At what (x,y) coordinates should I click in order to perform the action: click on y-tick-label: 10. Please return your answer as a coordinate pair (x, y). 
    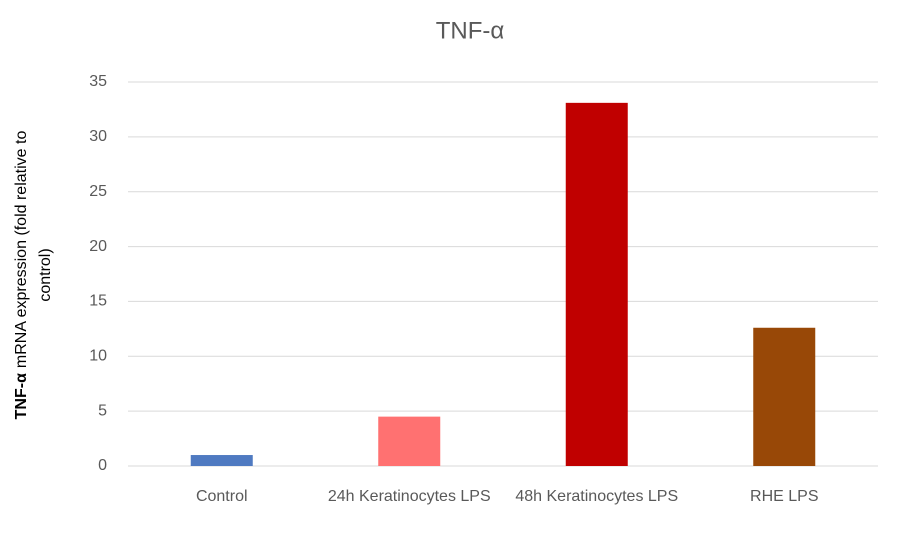
    Looking at the image, I should click on (98, 356).